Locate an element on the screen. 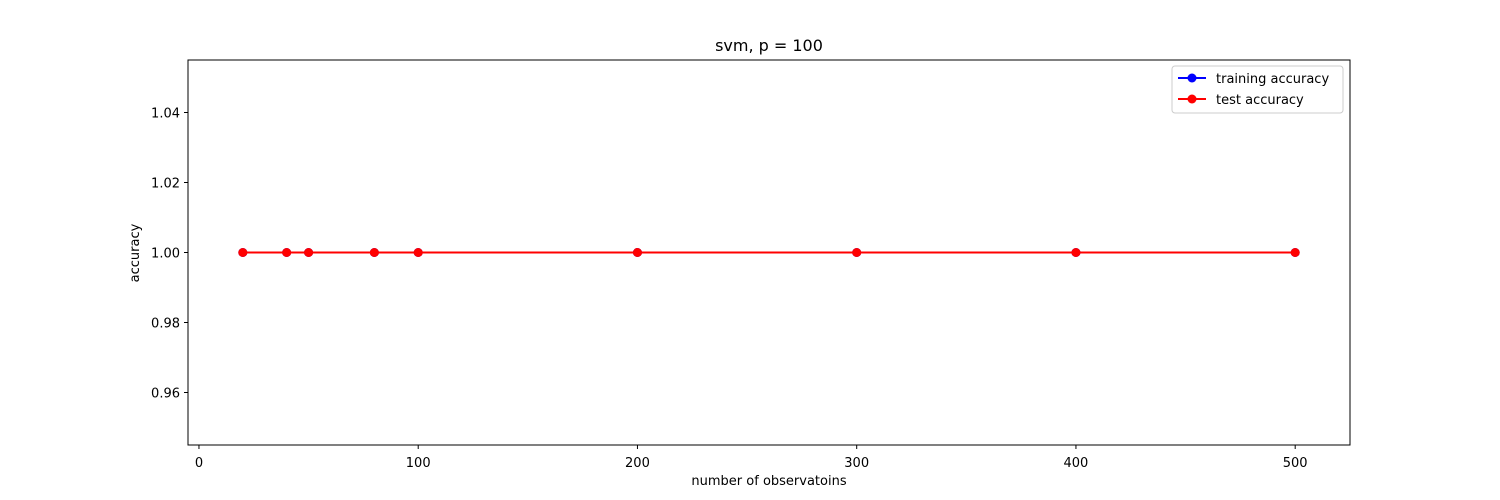 The height and width of the screenshot is (500, 1500). x-tick-label: 200 is located at coordinates (637, 463).